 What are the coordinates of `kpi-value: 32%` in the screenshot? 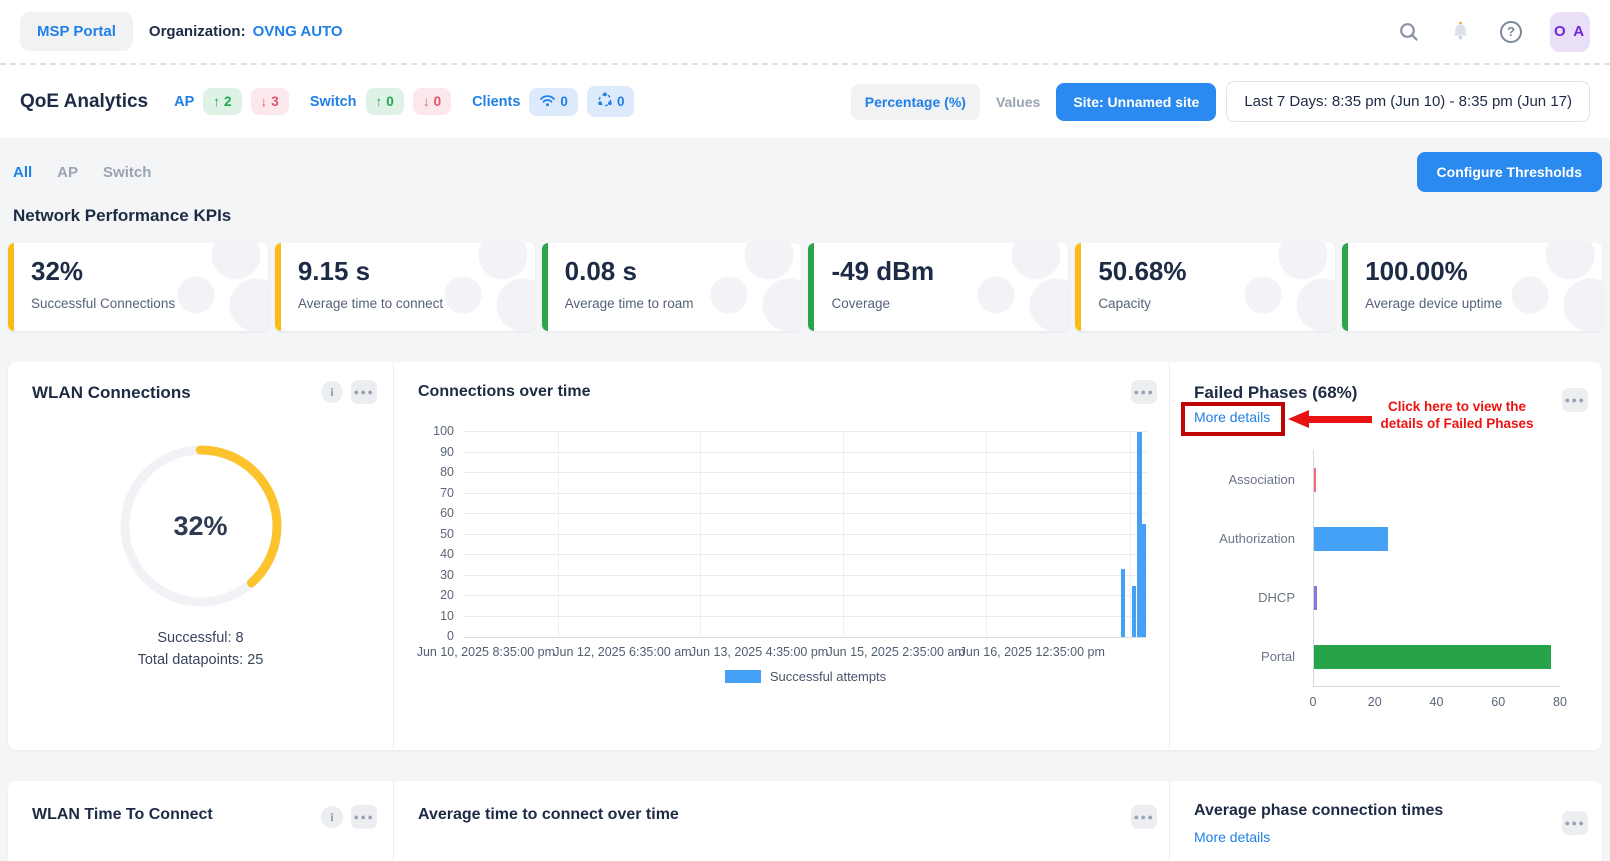 It's located at (57, 271).